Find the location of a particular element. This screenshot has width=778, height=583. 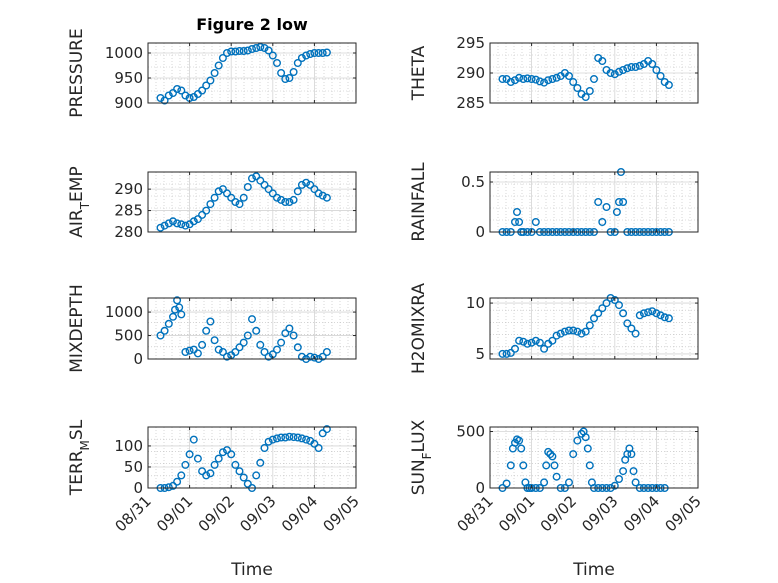

y-axis-label: SUNFLUX is located at coordinates (421, 457).